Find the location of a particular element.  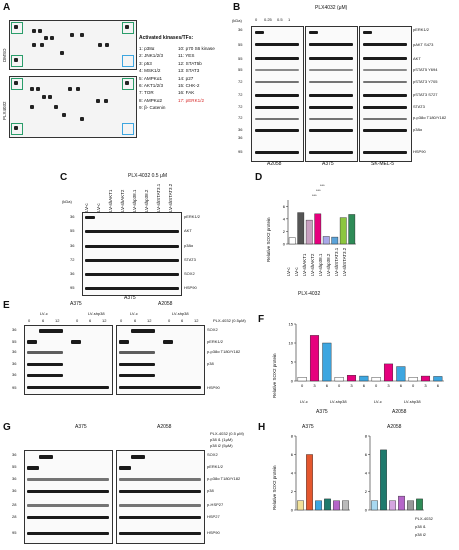

chart-h-a375: 0 2 4 6 8 is located at coordinates (320, 473).